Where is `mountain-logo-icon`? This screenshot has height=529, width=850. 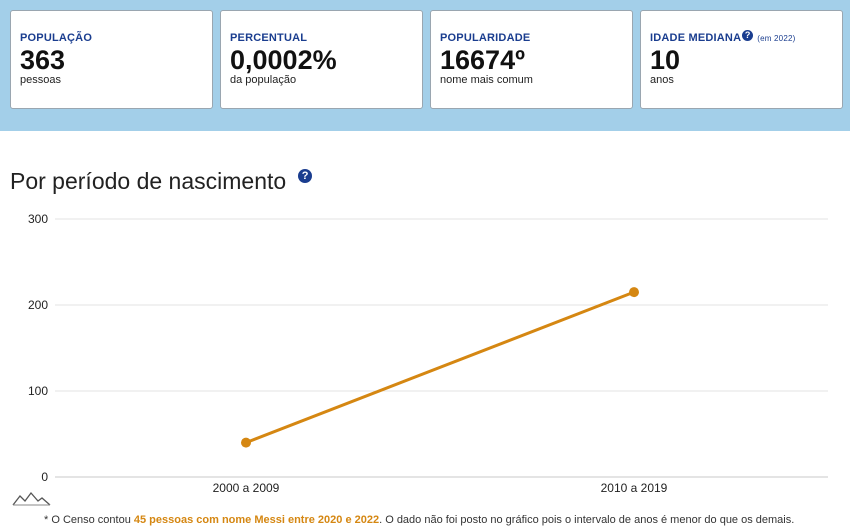
mountain-logo-icon is located at coordinates (31, 498).